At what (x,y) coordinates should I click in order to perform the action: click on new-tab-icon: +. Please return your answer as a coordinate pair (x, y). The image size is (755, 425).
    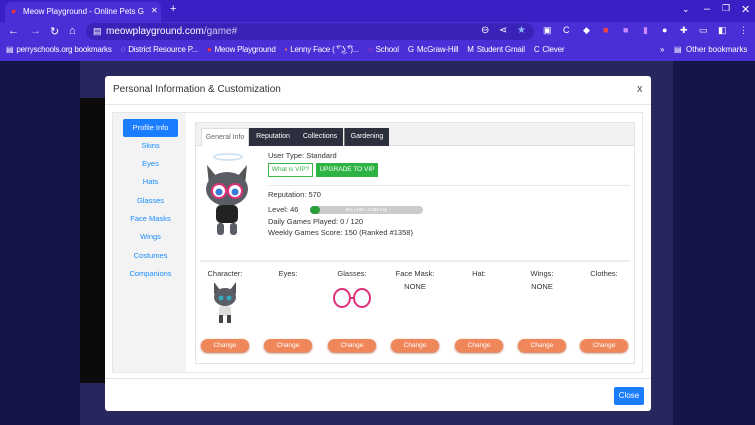
    Looking at the image, I should click on (173, 9).